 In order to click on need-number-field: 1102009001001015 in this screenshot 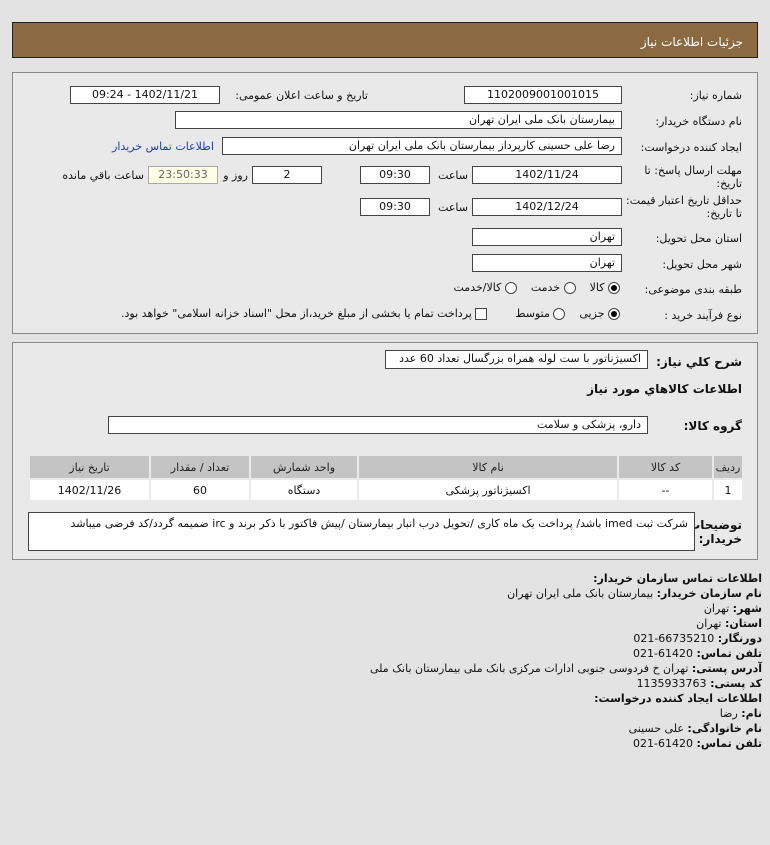, I will do `click(543, 95)`.